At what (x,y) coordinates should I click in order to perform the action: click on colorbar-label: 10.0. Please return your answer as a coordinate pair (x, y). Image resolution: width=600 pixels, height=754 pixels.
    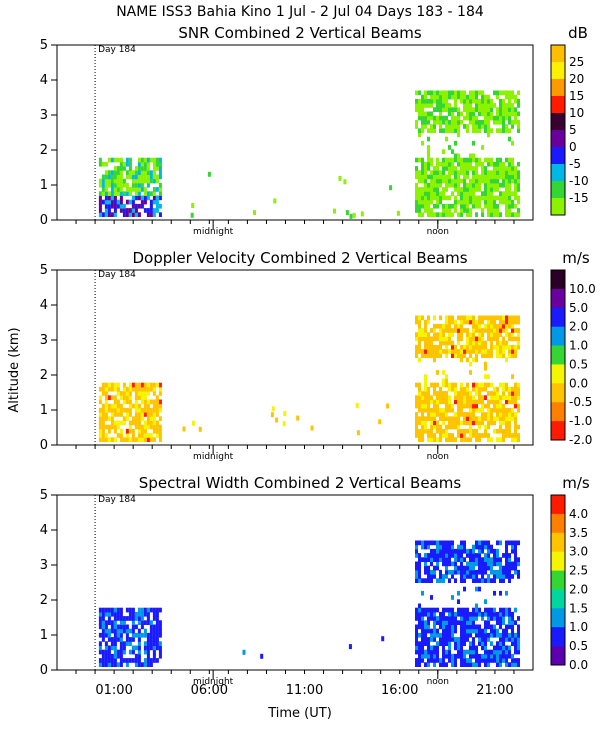
    Looking at the image, I should click on (582, 289).